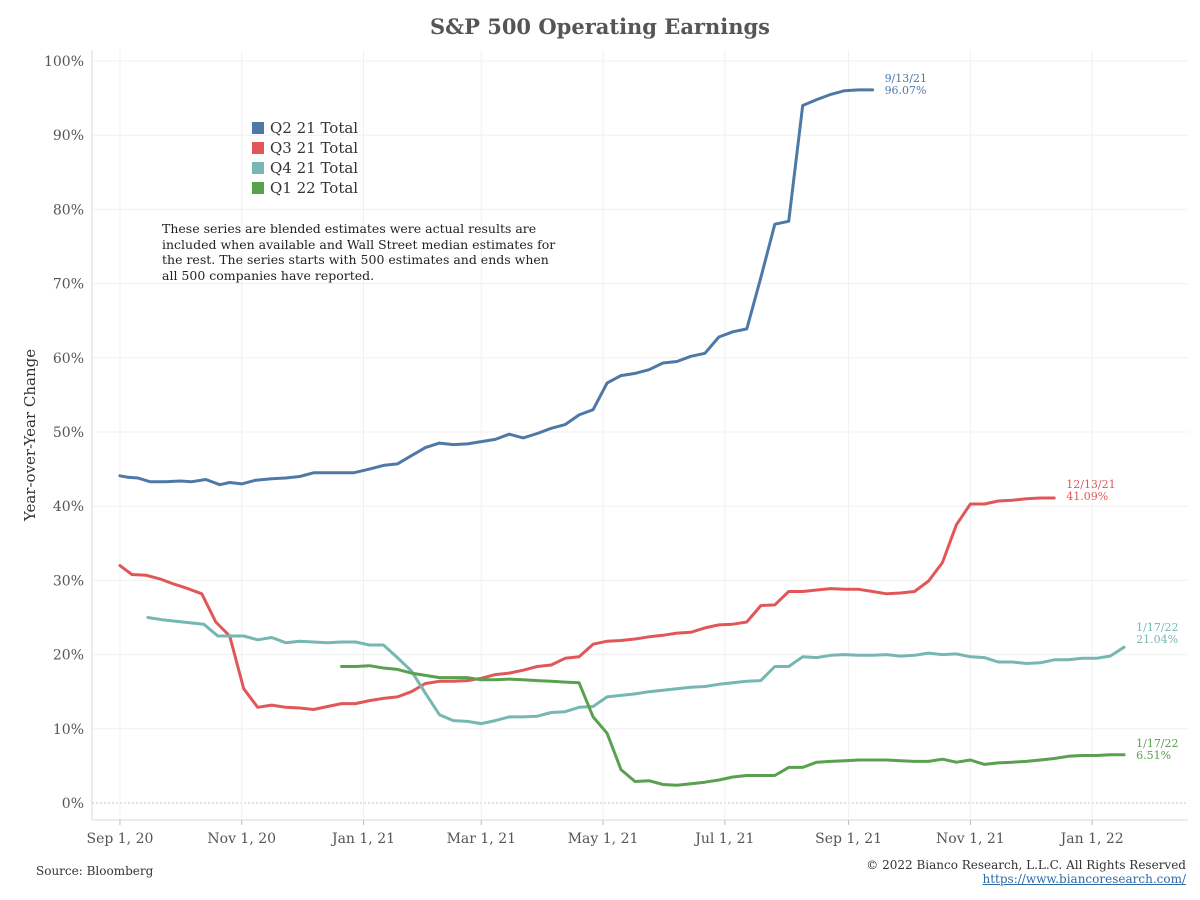 This screenshot has width=1200, height=900. I want to click on y-tick-label: 10%, so click(68, 730).